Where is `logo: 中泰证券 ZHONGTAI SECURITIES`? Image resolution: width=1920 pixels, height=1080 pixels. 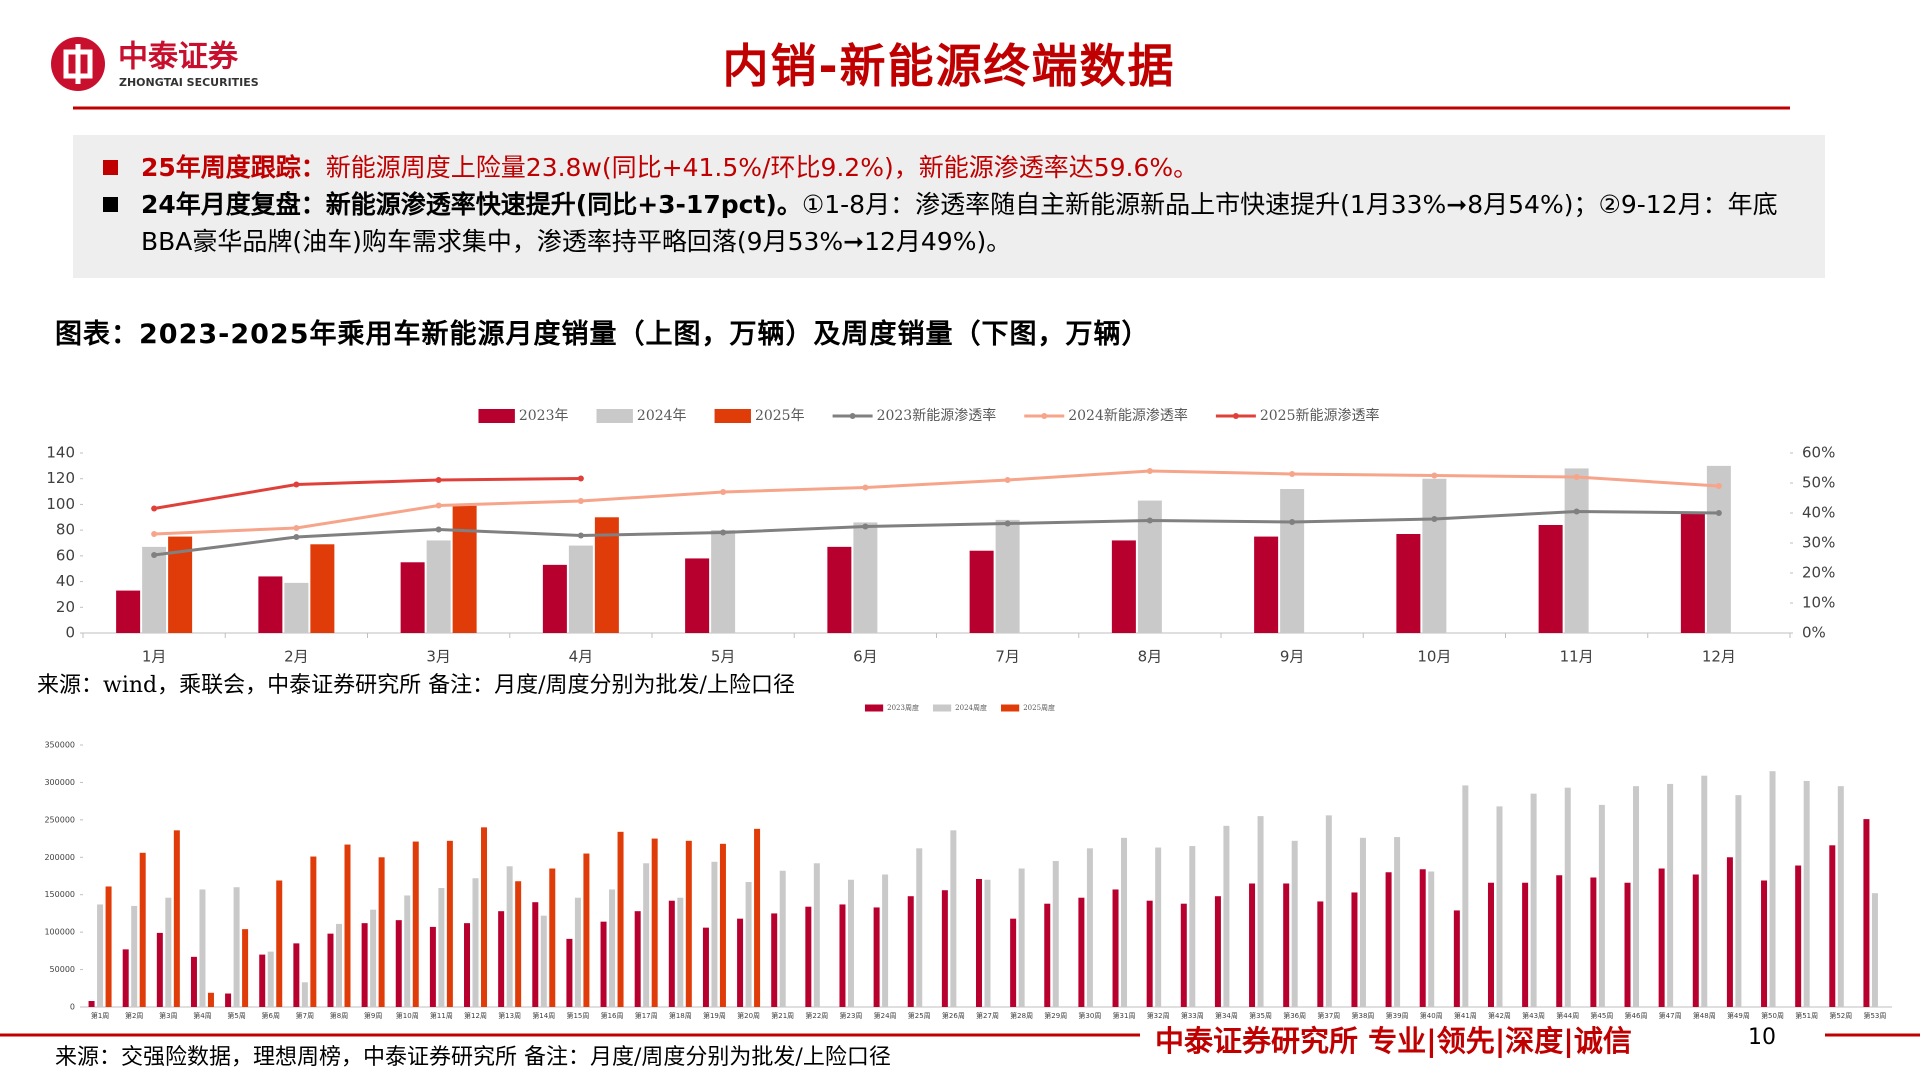
logo: 中泰证券 ZHONGTAI SECURITIES is located at coordinates (155, 64).